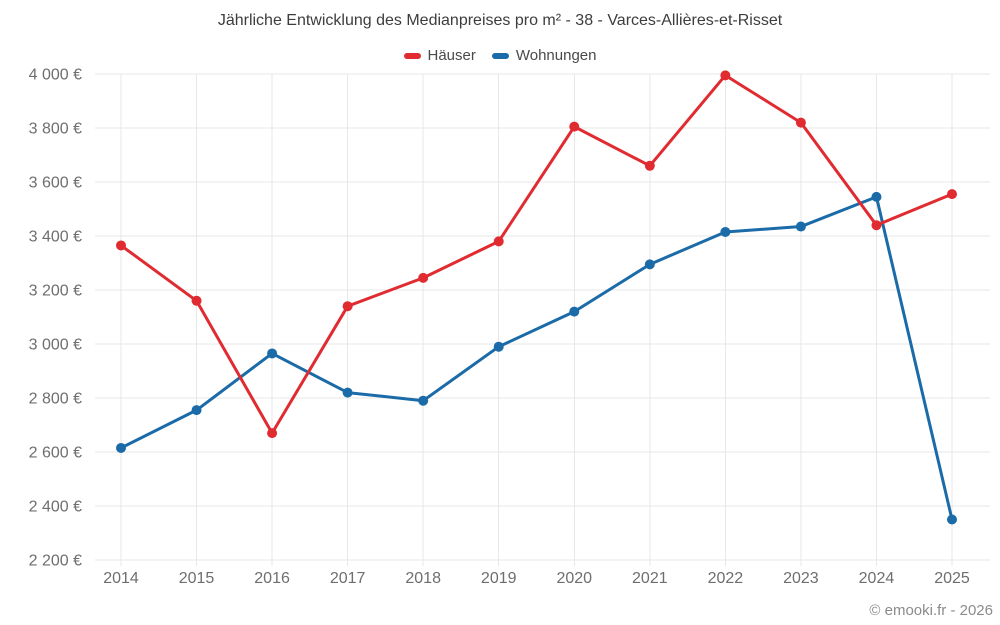 The height and width of the screenshot is (625, 1000). What do you see at coordinates (55, 453) in the screenshot?
I see `y-axis-tick-label: 2 600 €` at bounding box center [55, 453].